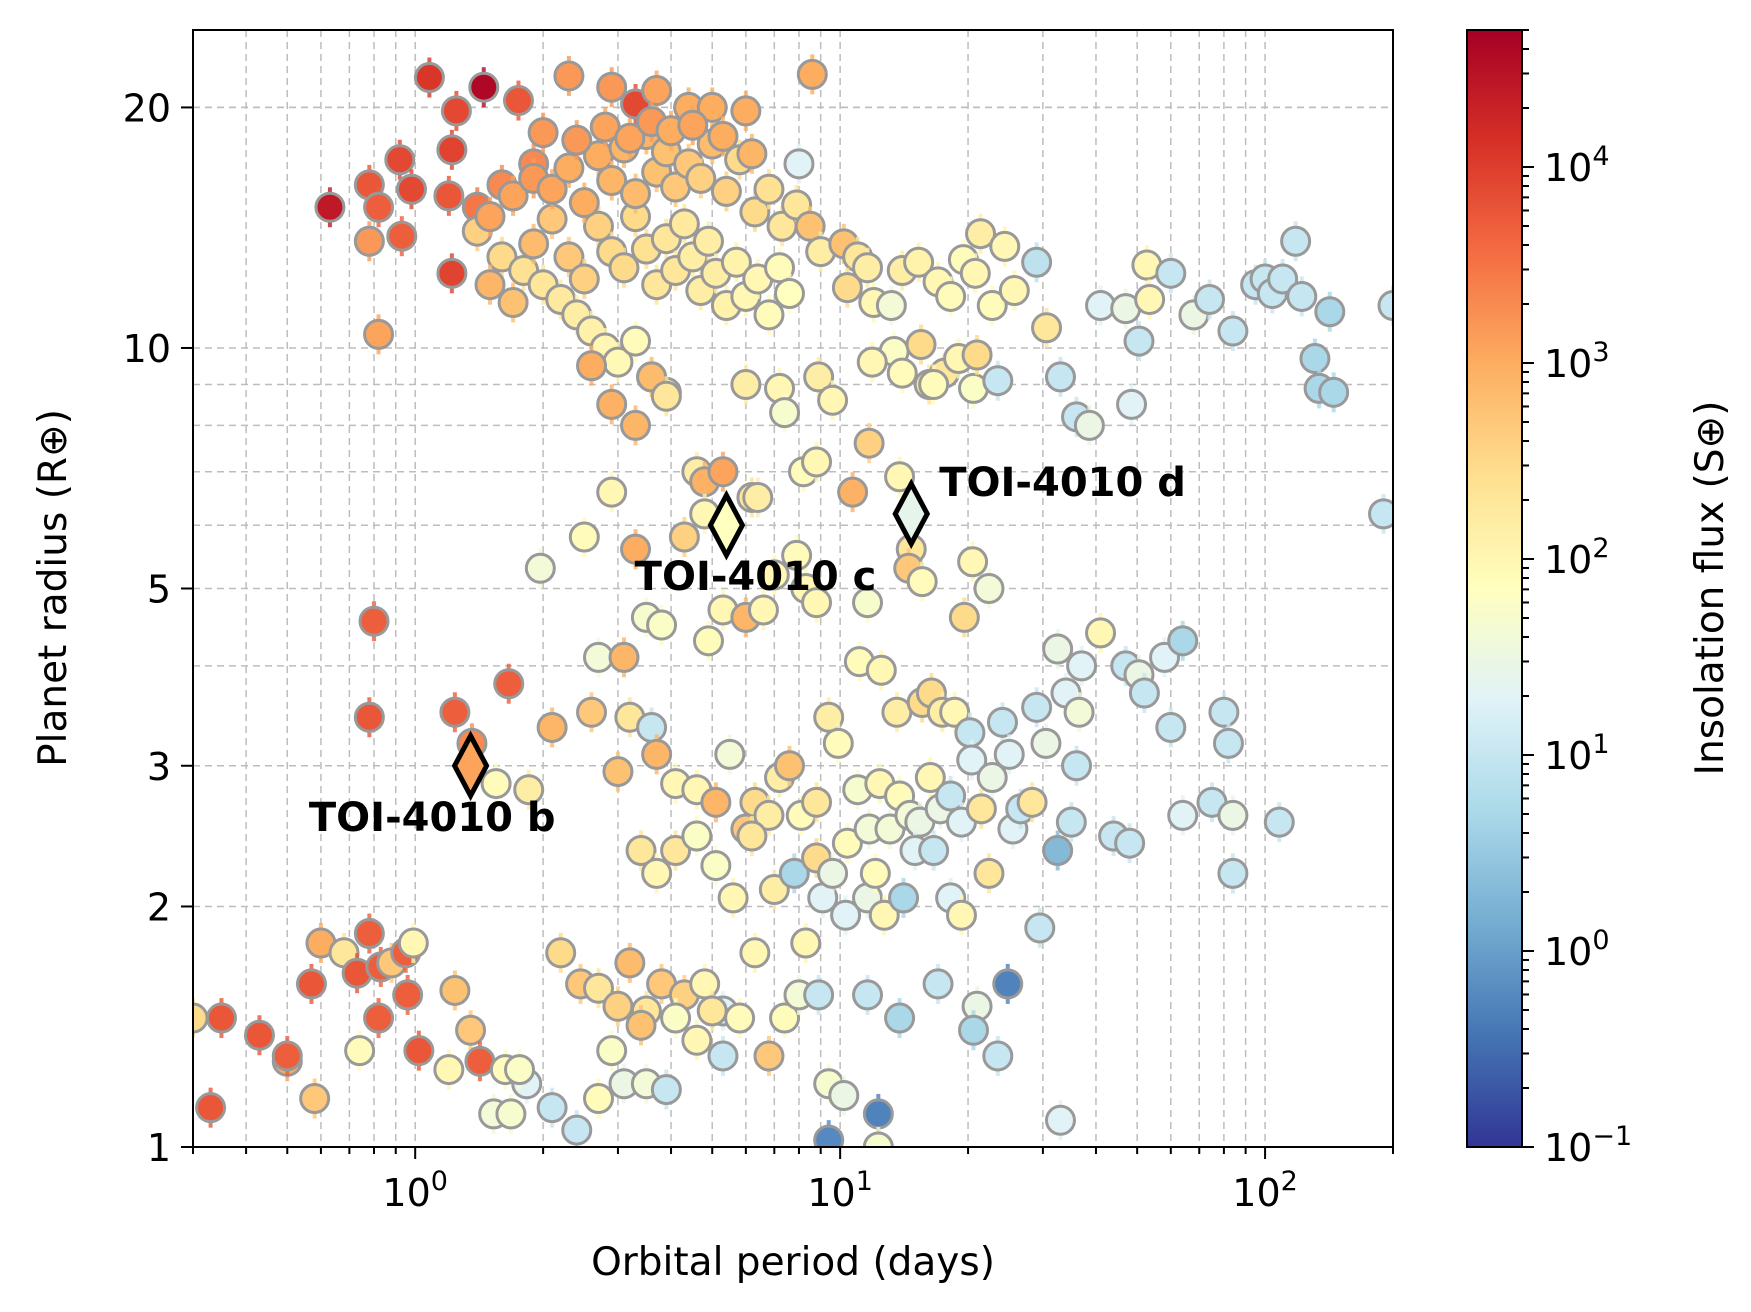 This screenshot has width=1751, height=1312. Describe the element at coordinates (1577, 753) in the screenshot. I see `colorbar-tick-label: 101` at that location.